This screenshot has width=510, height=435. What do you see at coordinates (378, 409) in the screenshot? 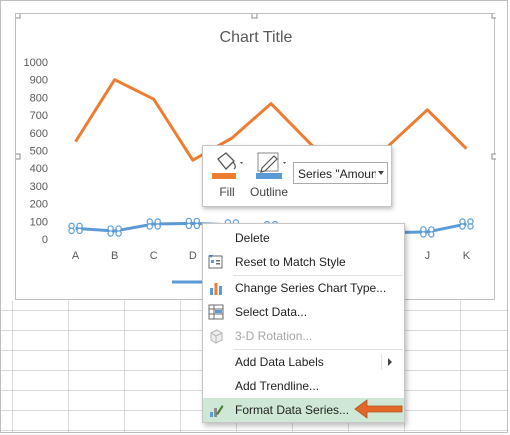
I see `callout-arrow-icon` at bounding box center [378, 409].